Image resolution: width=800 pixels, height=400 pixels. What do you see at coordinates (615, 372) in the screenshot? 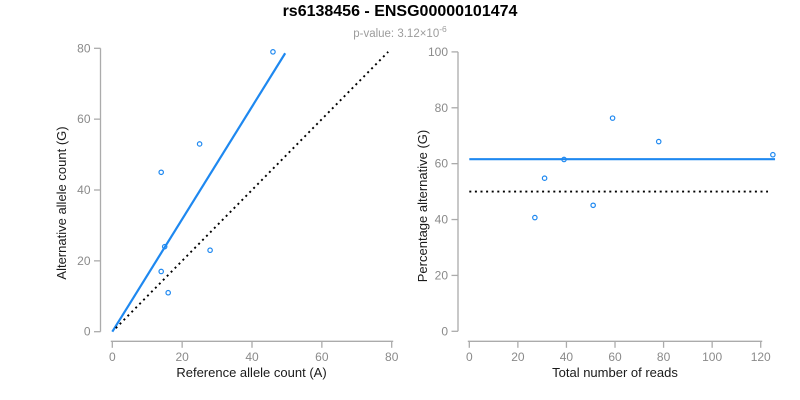
I see `right-x-axis-title: Total number of reads` at bounding box center [615, 372].